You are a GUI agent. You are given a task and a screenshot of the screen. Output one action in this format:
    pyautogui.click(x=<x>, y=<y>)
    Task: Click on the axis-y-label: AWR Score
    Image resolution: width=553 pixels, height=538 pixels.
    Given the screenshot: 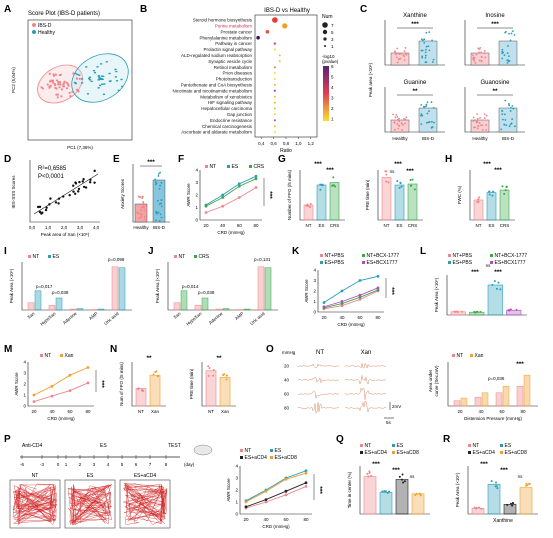 What is the action you would take?
    pyautogui.click(x=306, y=291)
    